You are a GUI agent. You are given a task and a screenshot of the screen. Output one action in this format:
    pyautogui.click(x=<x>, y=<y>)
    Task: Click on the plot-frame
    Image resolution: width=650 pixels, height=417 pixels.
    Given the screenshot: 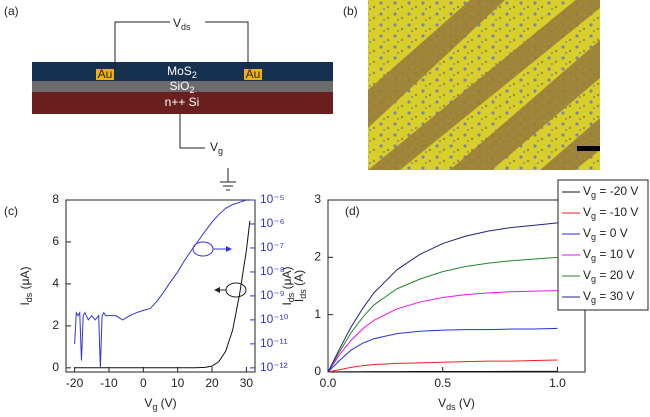 What is the action you would take?
    pyautogui.click(x=160, y=286)
    